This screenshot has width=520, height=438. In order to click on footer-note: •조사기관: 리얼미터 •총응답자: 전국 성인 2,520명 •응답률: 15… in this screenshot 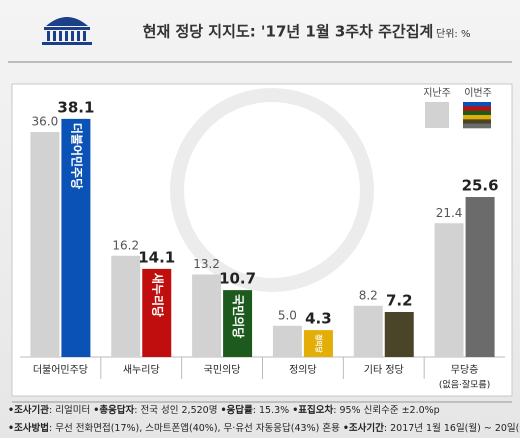, I will do `click(224, 410)`.